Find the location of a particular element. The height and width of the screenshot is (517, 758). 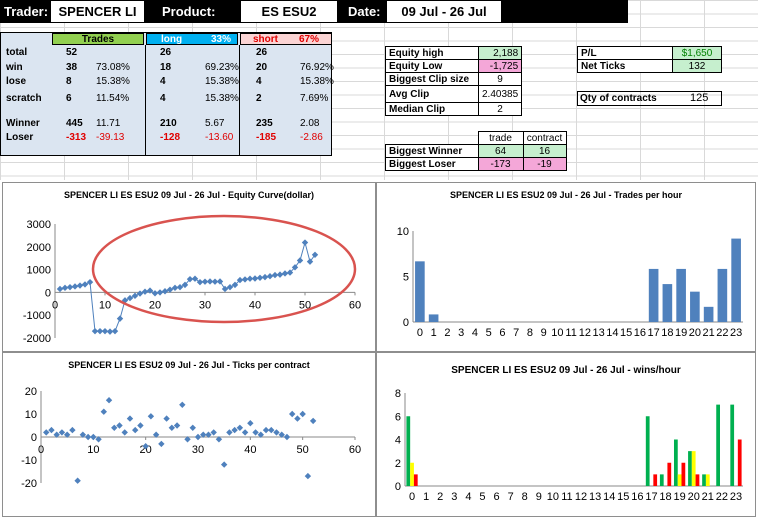

short-count: 4 is located at coordinates (259, 81).